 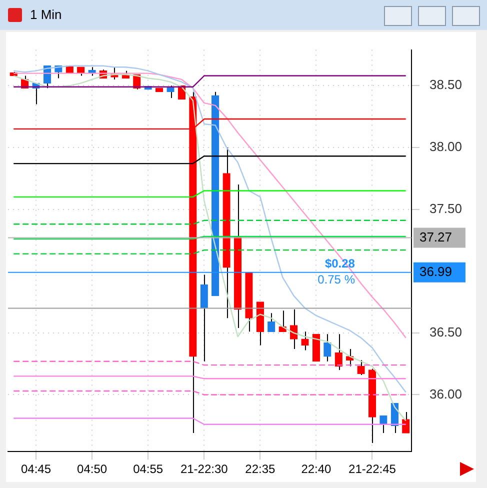 What do you see at coordinates (148, 469) in the screenshot?
I see `x-tick-label: 04:55` at bounding box center [148, 469].